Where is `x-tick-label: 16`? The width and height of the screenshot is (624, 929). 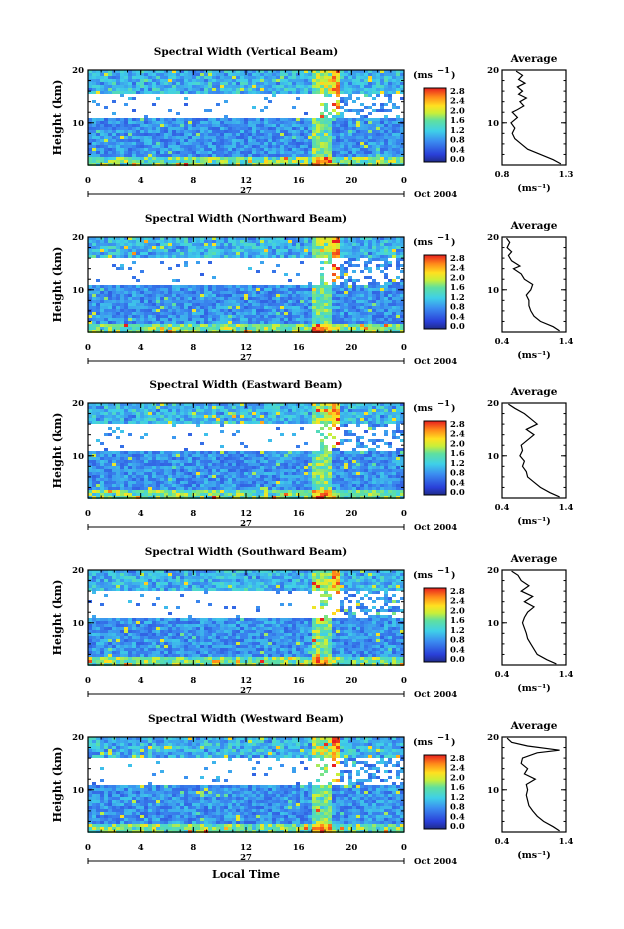
x-tick-label: 16 is located at coordinates (299, 181).